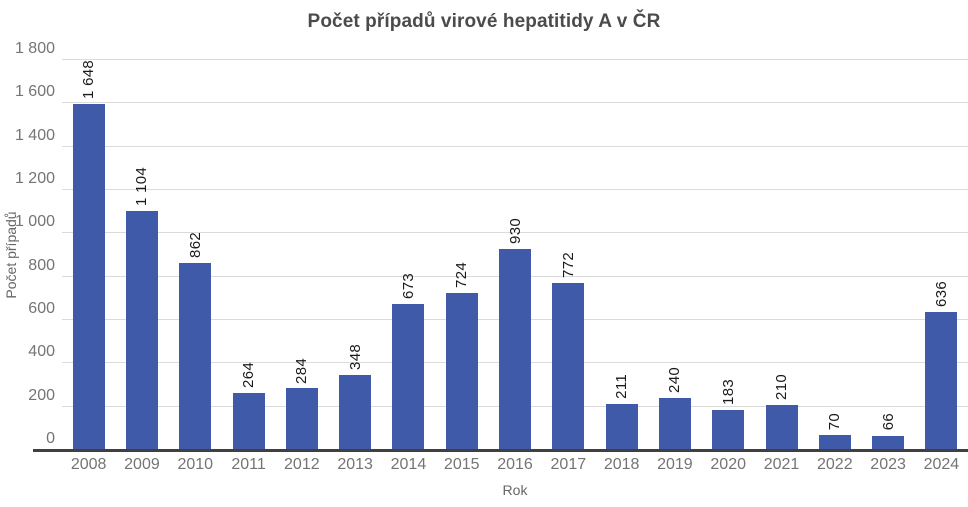  What do you see at coordinates (142, 186) in the screenshot?
I see `bar-value-label: 1 104` at bounding box center [142, 186].